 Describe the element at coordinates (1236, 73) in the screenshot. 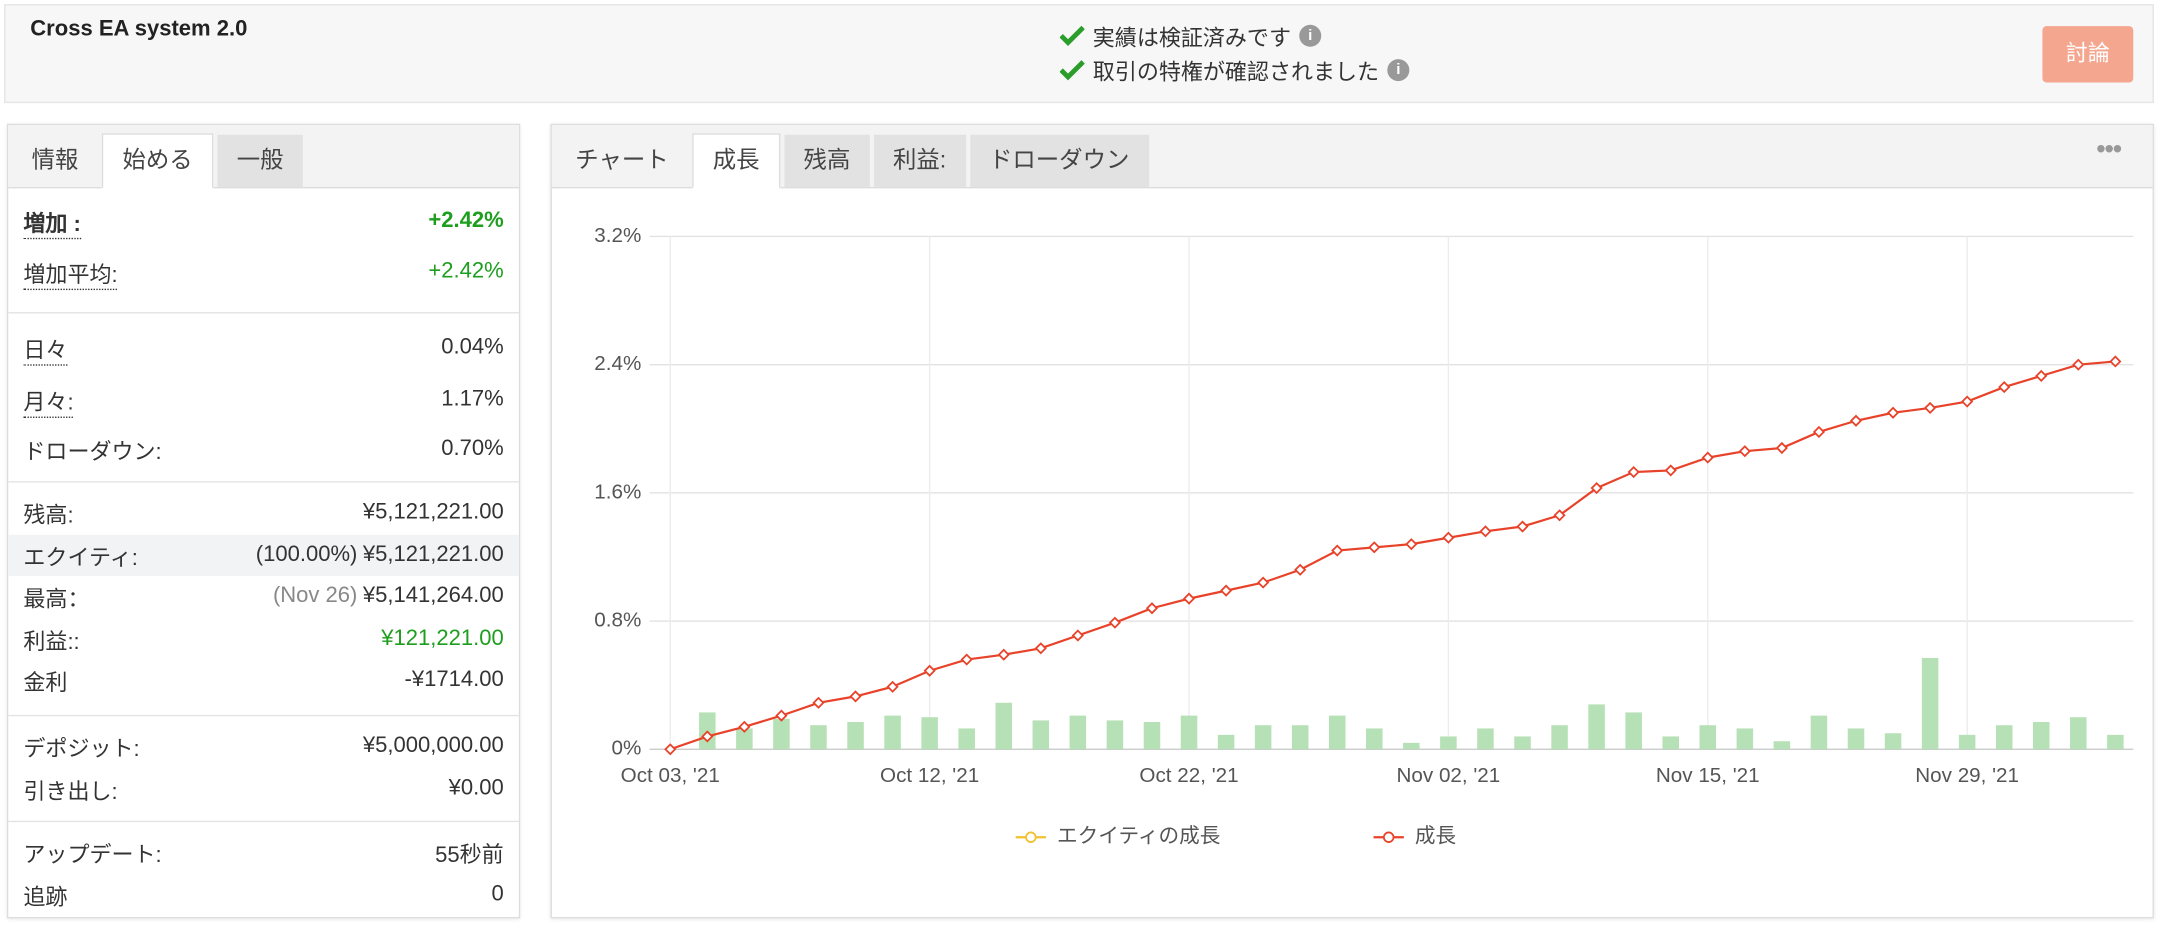

I see `verification-text: 取引の特権が確認されました` at that location.